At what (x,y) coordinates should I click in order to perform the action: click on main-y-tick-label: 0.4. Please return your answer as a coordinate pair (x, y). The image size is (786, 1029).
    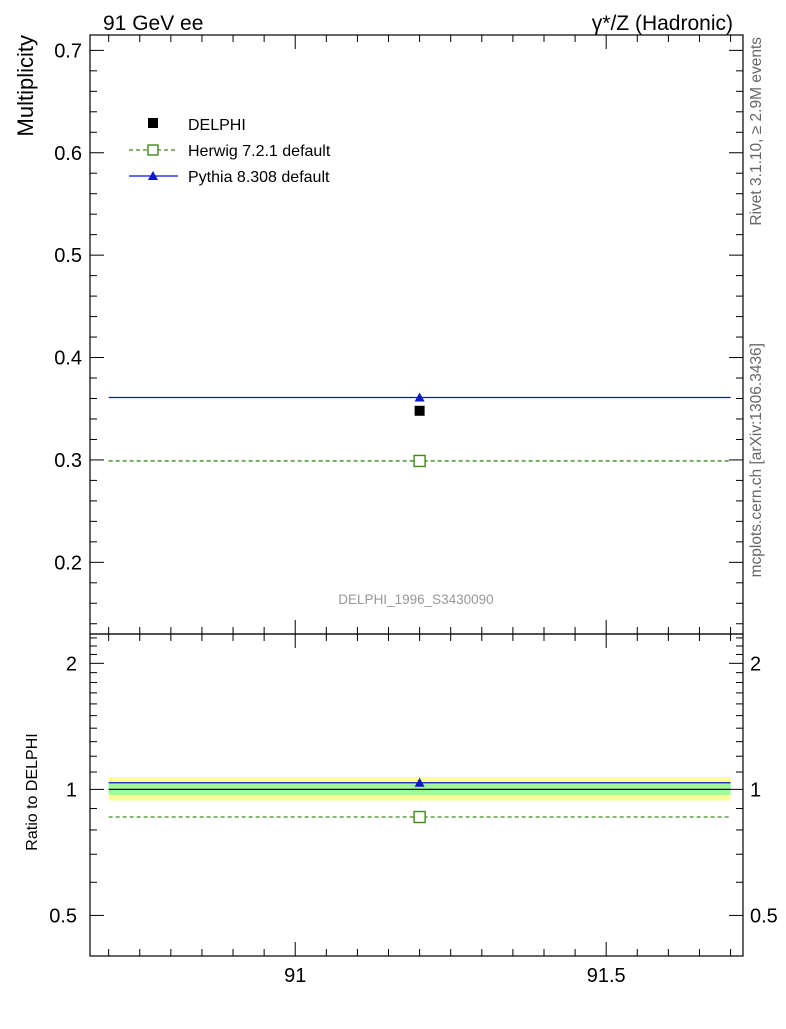
    Looking at the image, I should click on (68, 359).